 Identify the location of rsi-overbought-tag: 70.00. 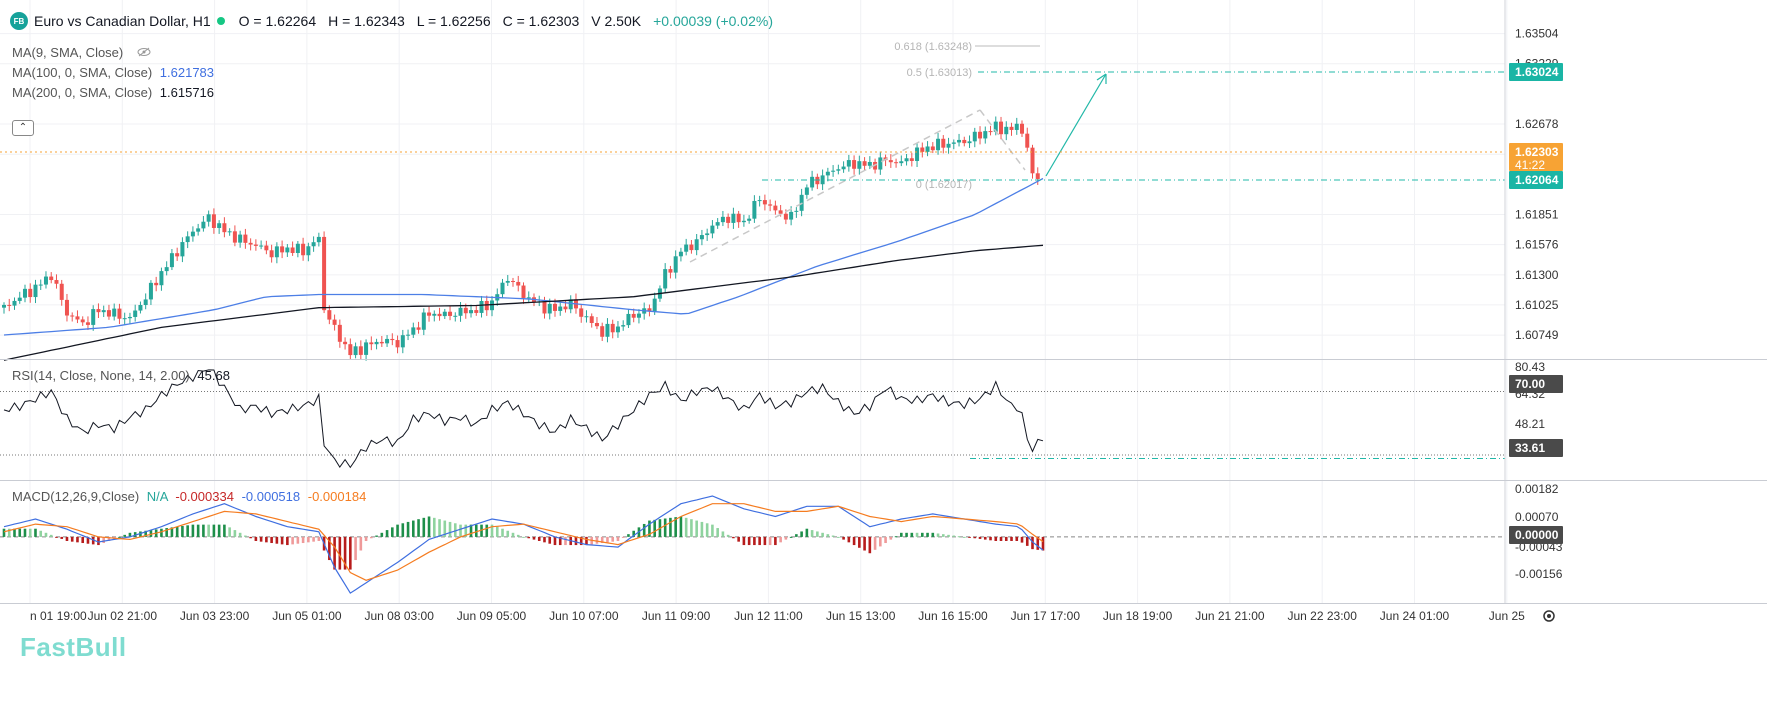
(1536, 384).